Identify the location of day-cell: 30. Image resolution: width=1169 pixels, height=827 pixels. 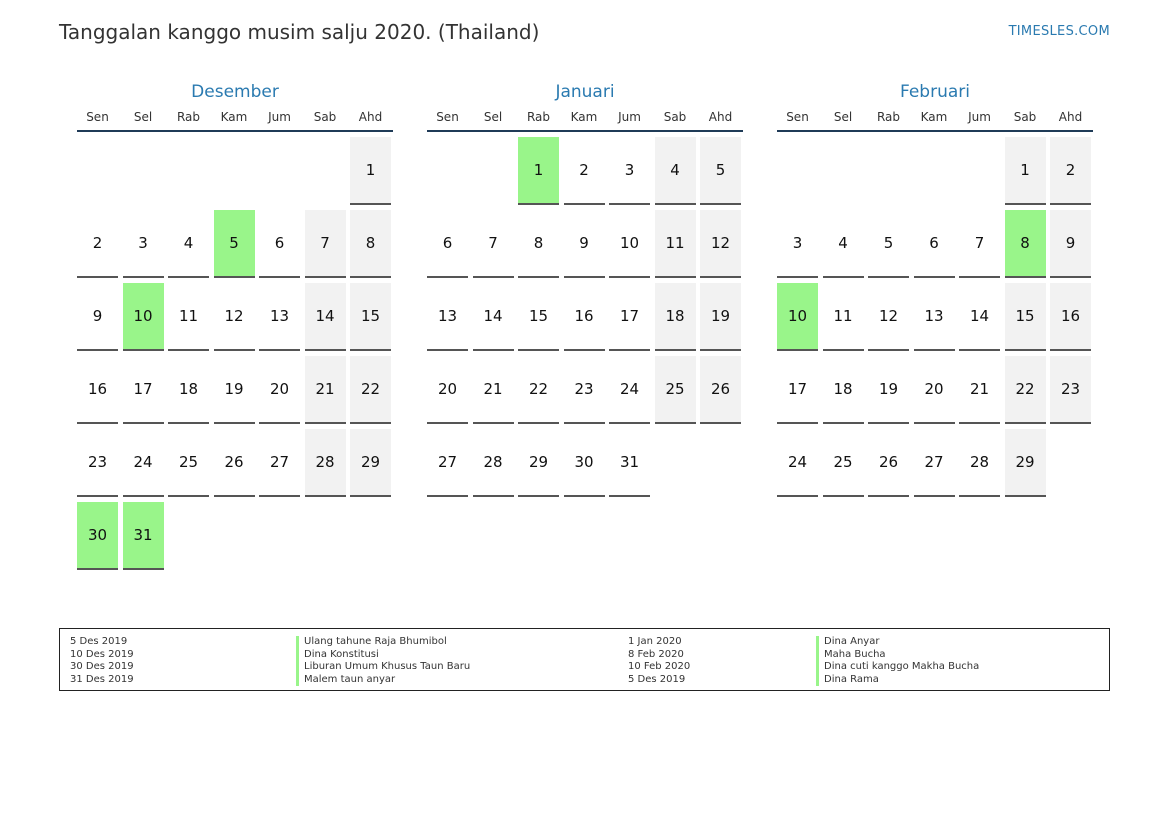
(584, 463).